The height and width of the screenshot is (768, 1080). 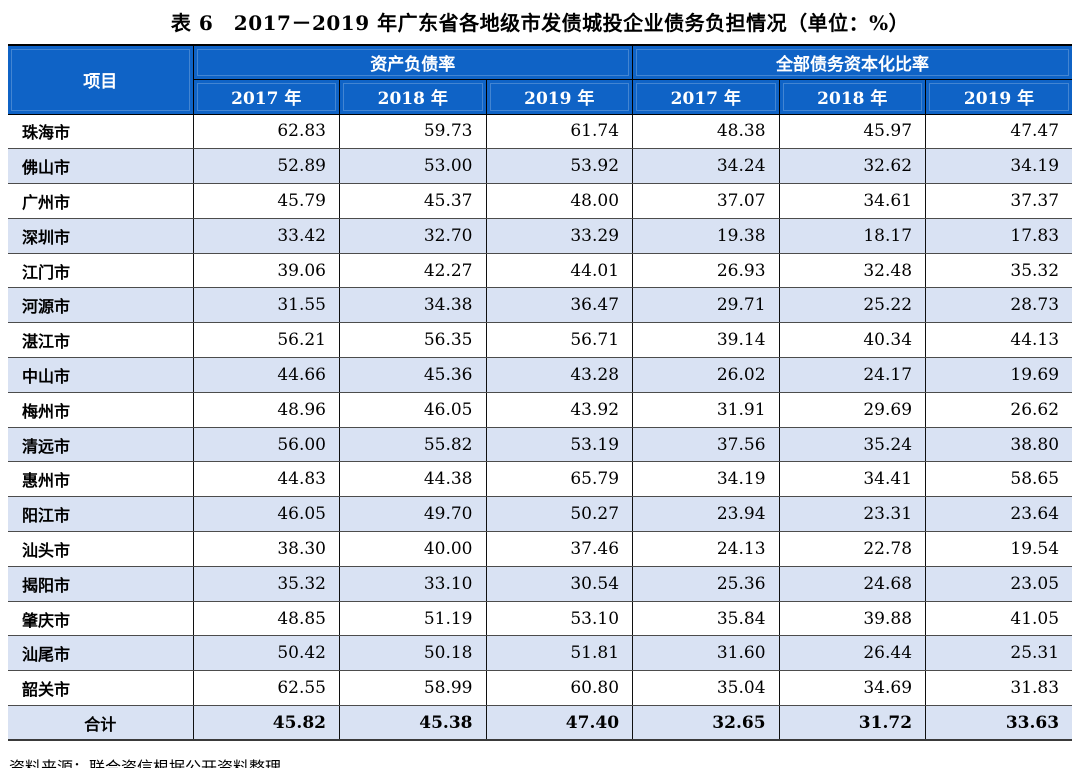 I want to click on cell-value: 33.42, so click(x=266, y=235).